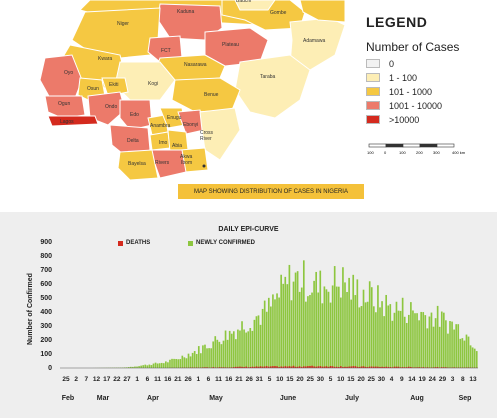  I want to click on state-niger, so click(116, 33).